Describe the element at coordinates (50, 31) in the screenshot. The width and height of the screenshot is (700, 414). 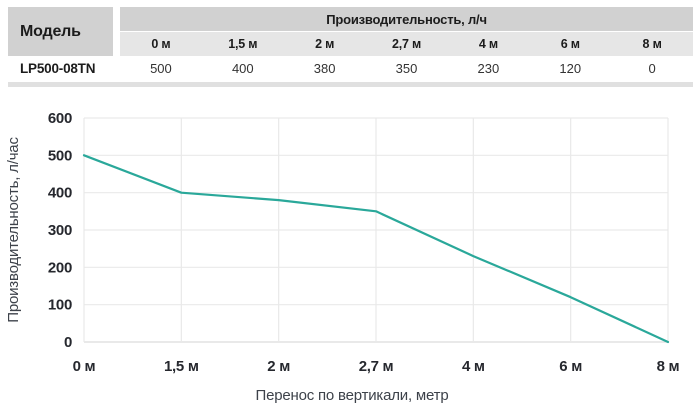
I see `model-header-label: Модель` at that location.